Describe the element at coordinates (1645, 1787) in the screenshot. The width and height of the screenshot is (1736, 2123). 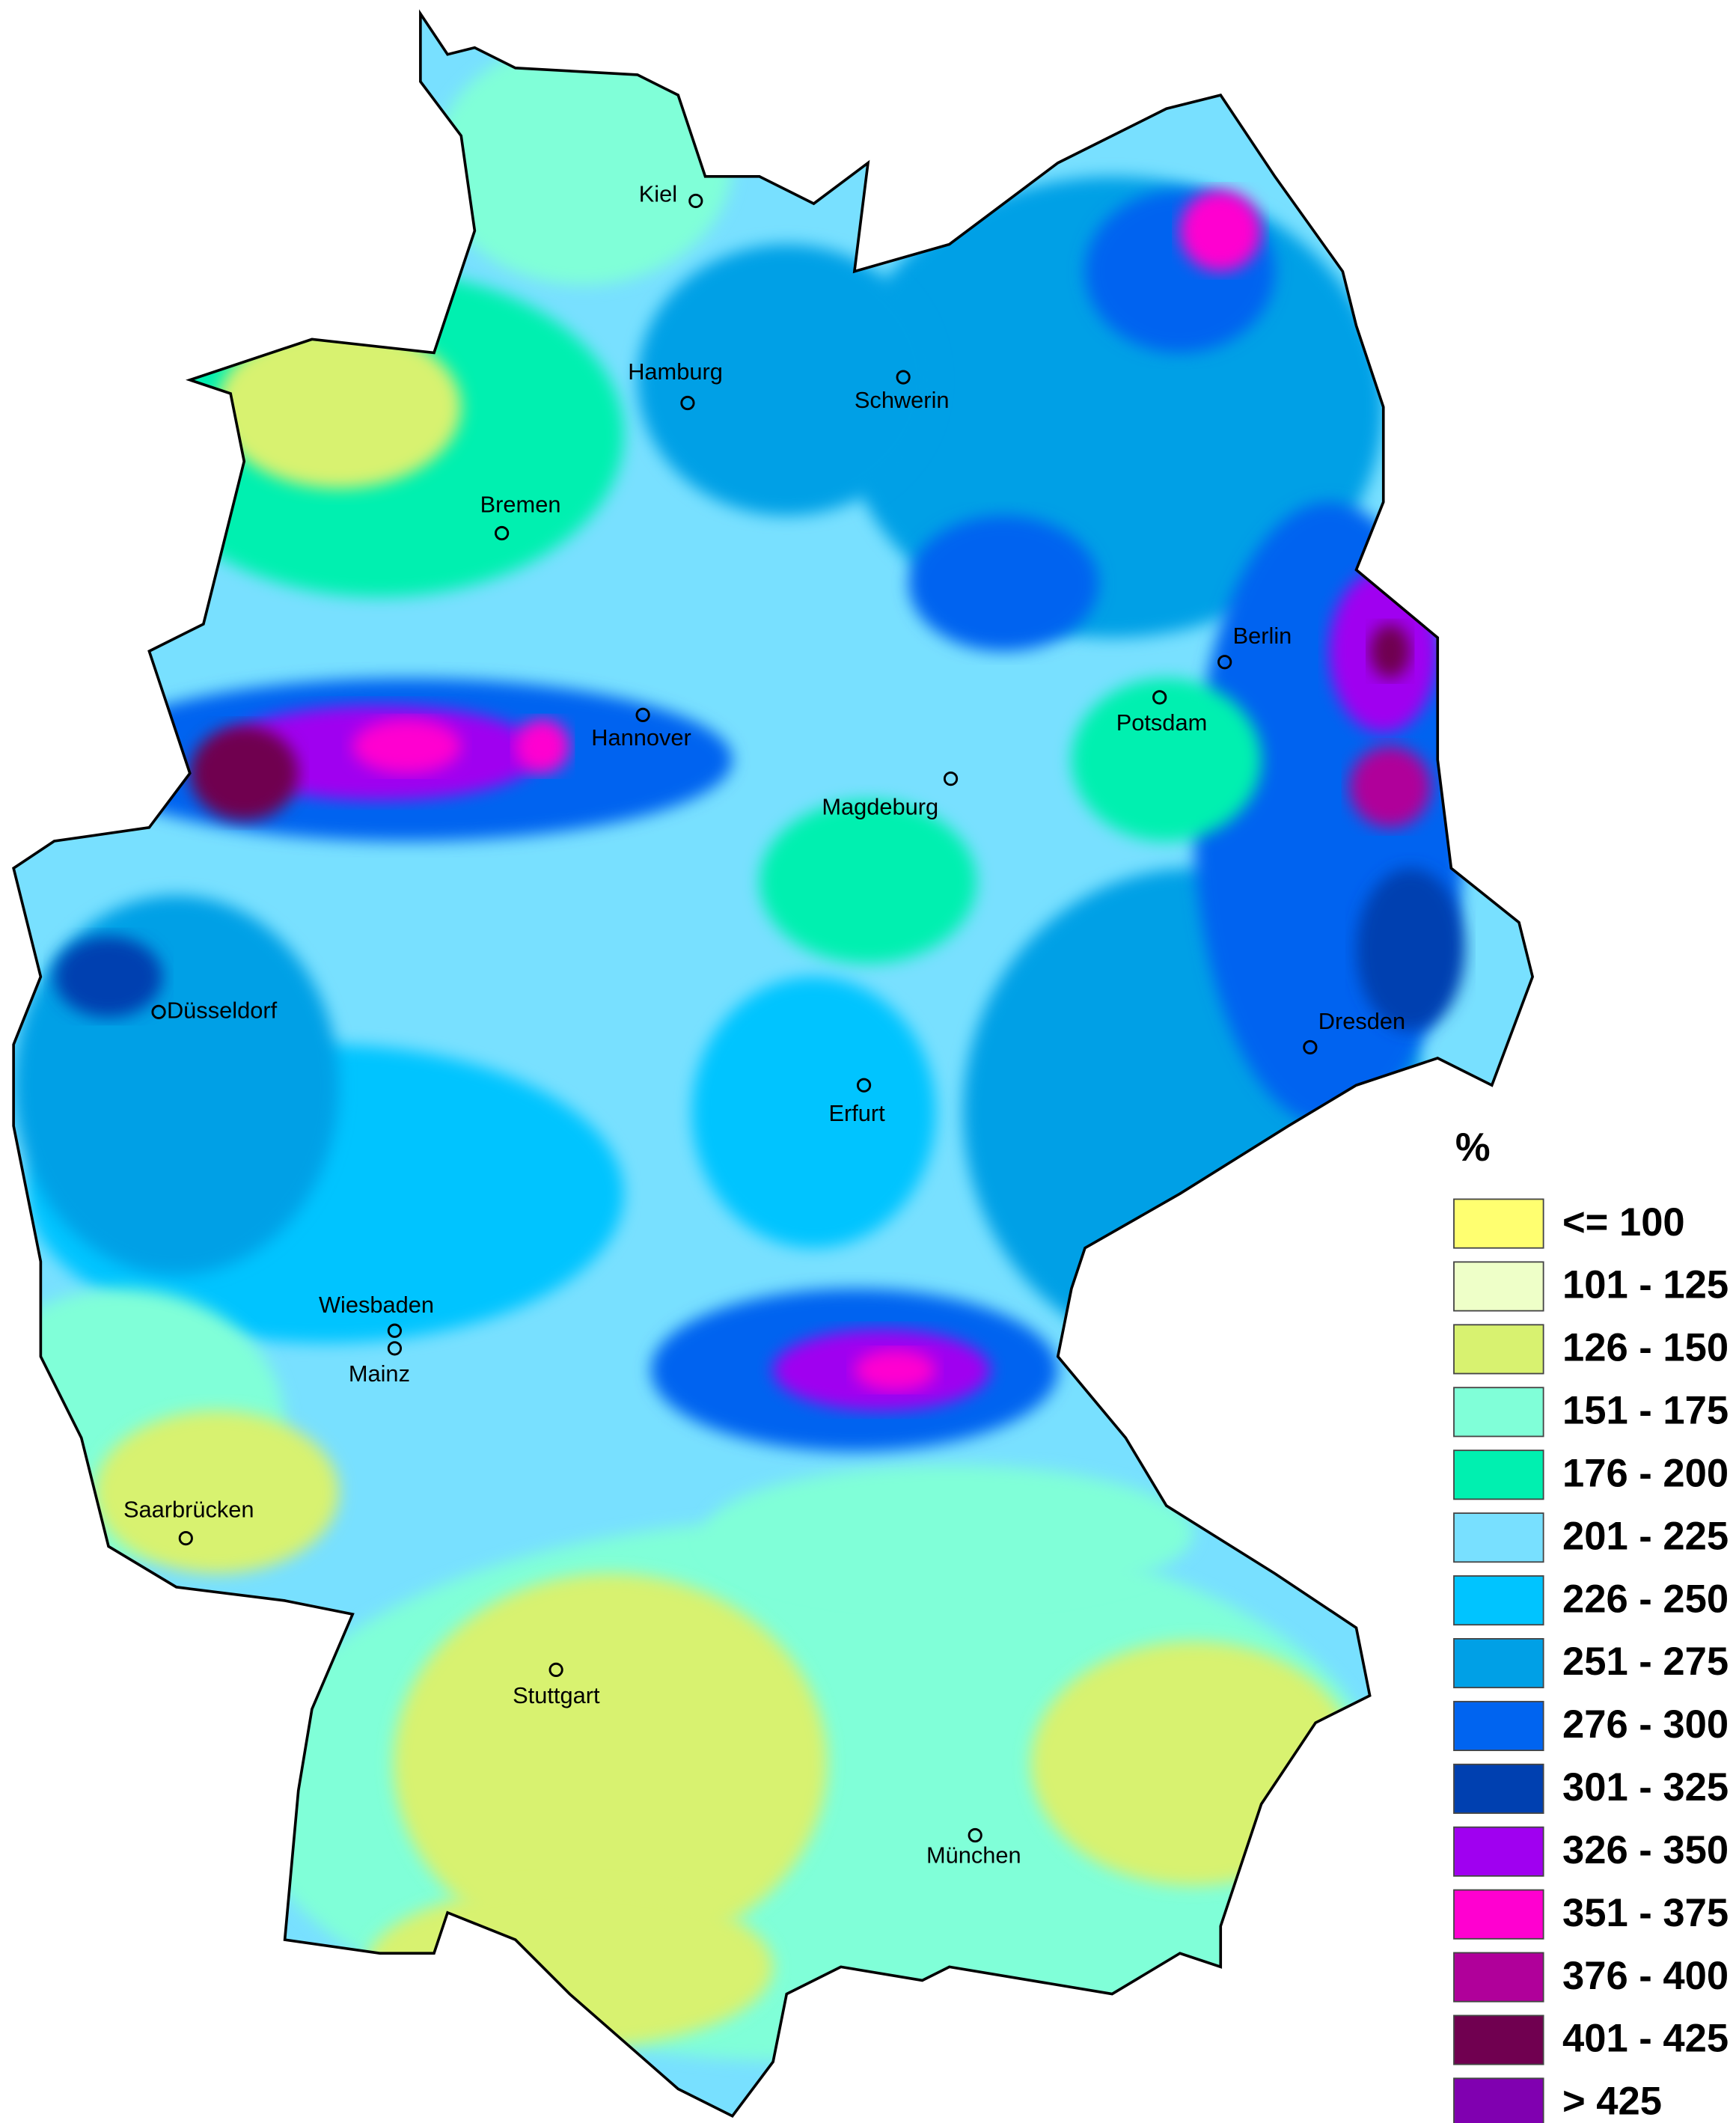
I see `legend-label: 301 - 325` at that location.